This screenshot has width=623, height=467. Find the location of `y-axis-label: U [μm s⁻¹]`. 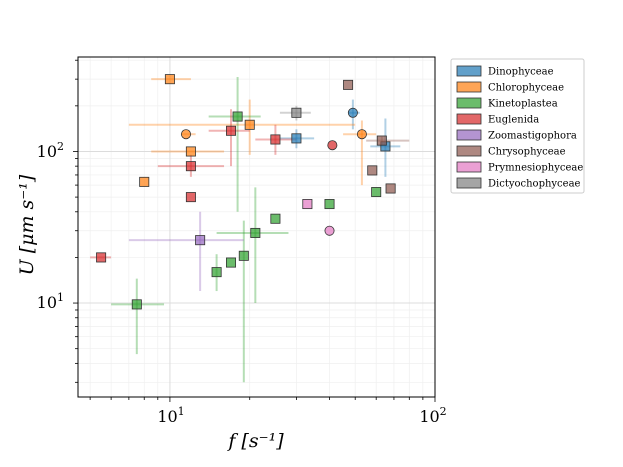

y-axis-label: U [μm s⁻¹] is located at coordinates (27, 224).